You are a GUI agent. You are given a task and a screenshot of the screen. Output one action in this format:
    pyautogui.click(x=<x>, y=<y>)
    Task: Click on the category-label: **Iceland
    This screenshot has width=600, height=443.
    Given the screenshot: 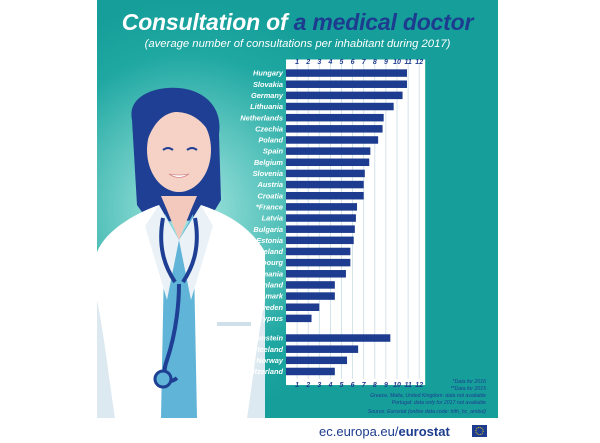 What is the action you would take?
    pyautogui.click(x=268, y=349)
    